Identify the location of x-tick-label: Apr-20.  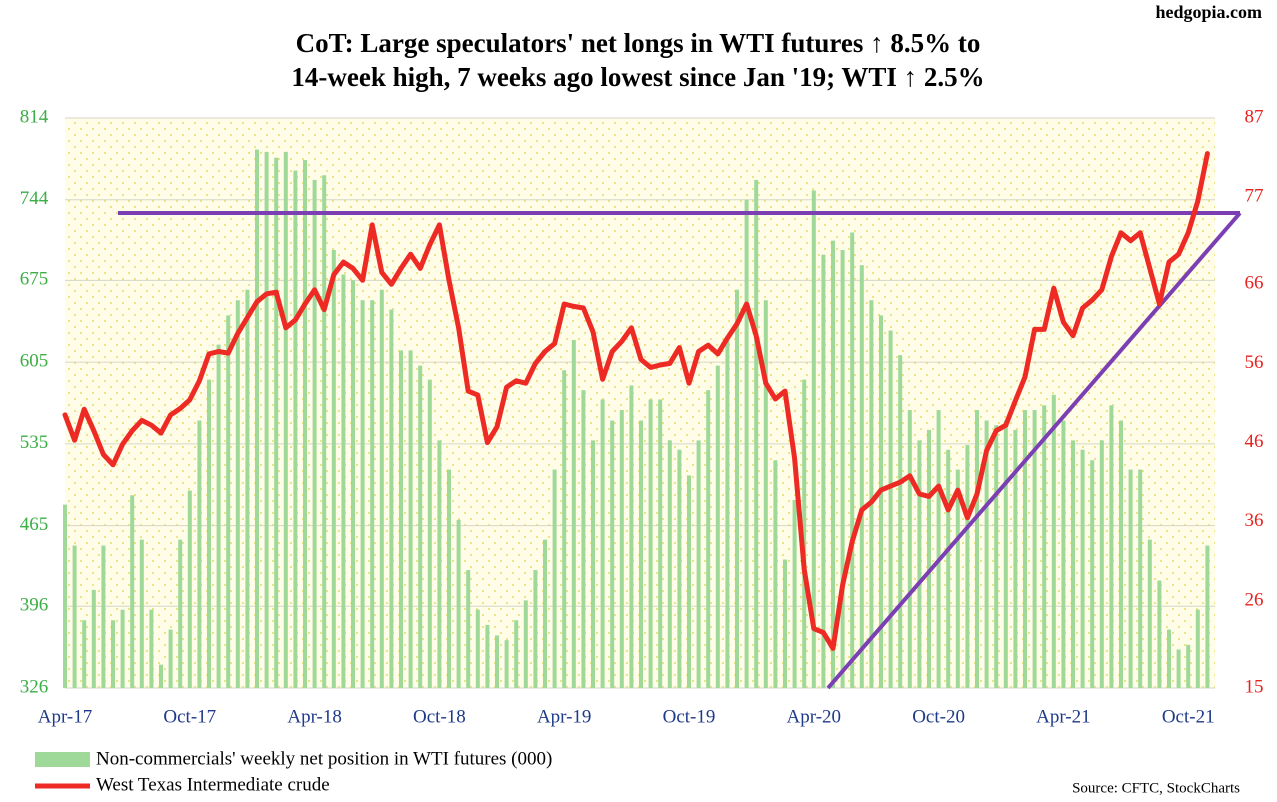
(814, 716).